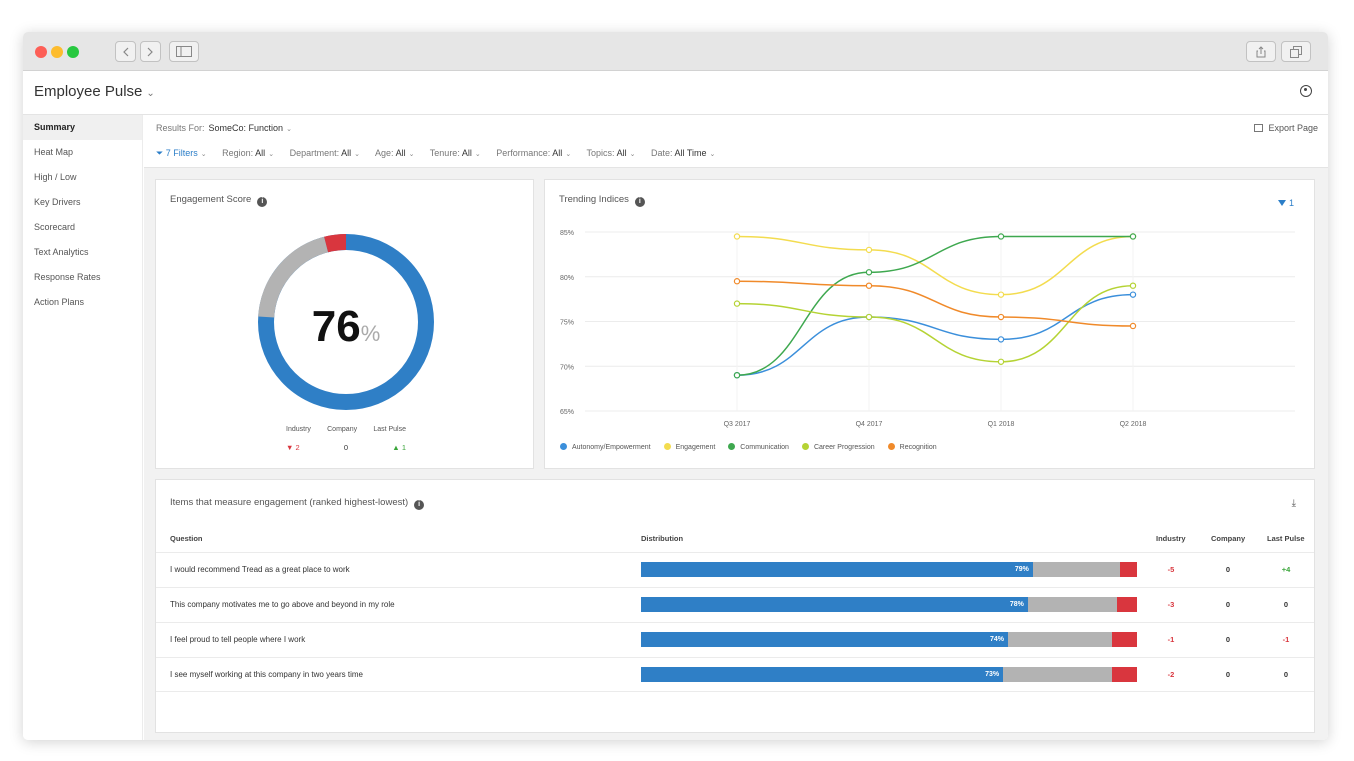 The image size is (1354, 761). I want to click on trending-title-text: Trending Indices, so click(594, 199).